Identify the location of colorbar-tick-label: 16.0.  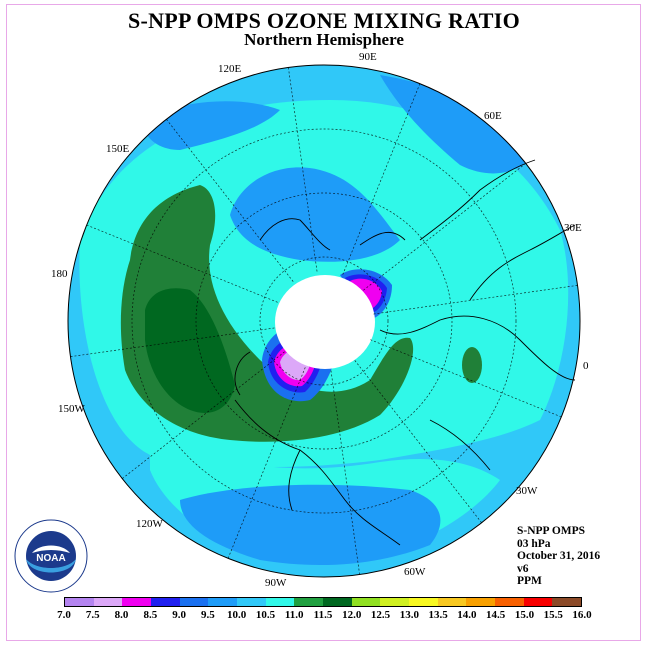
(582, 615).